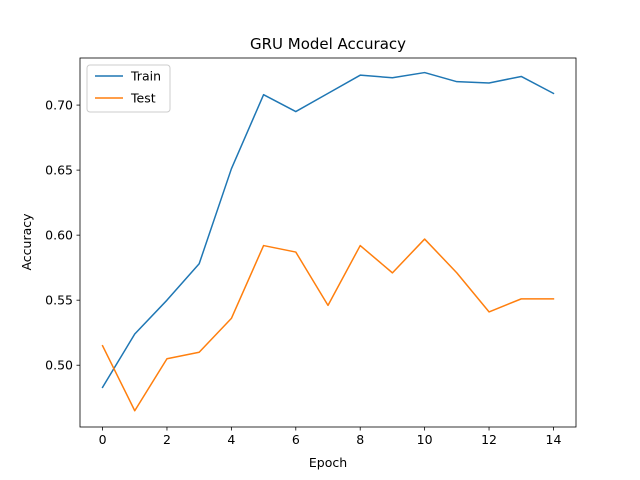 The height and width of the screenshot is (480, 640). I want to click on x-tick-label: 4, so click(231, 439).